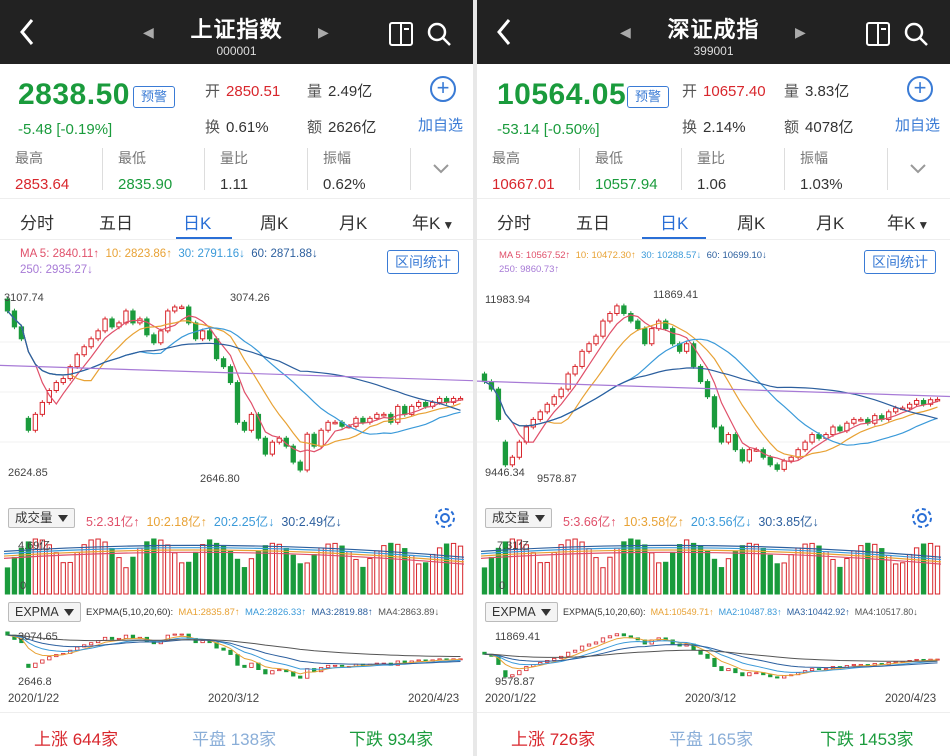 This screenshot has height=756, width=950. I want to click on dropdown-triangle-icon: ▼, so click(923, 225).